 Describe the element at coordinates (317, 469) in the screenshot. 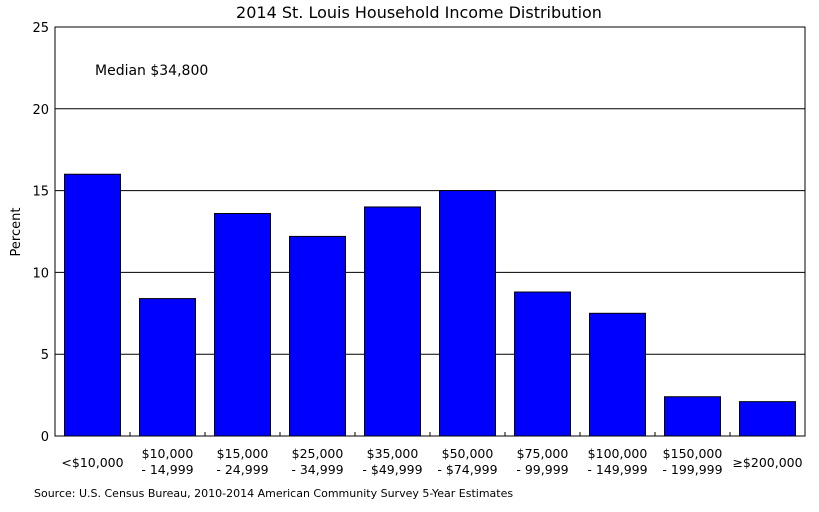

I see `x-tick-label: - 34,999` at that location.